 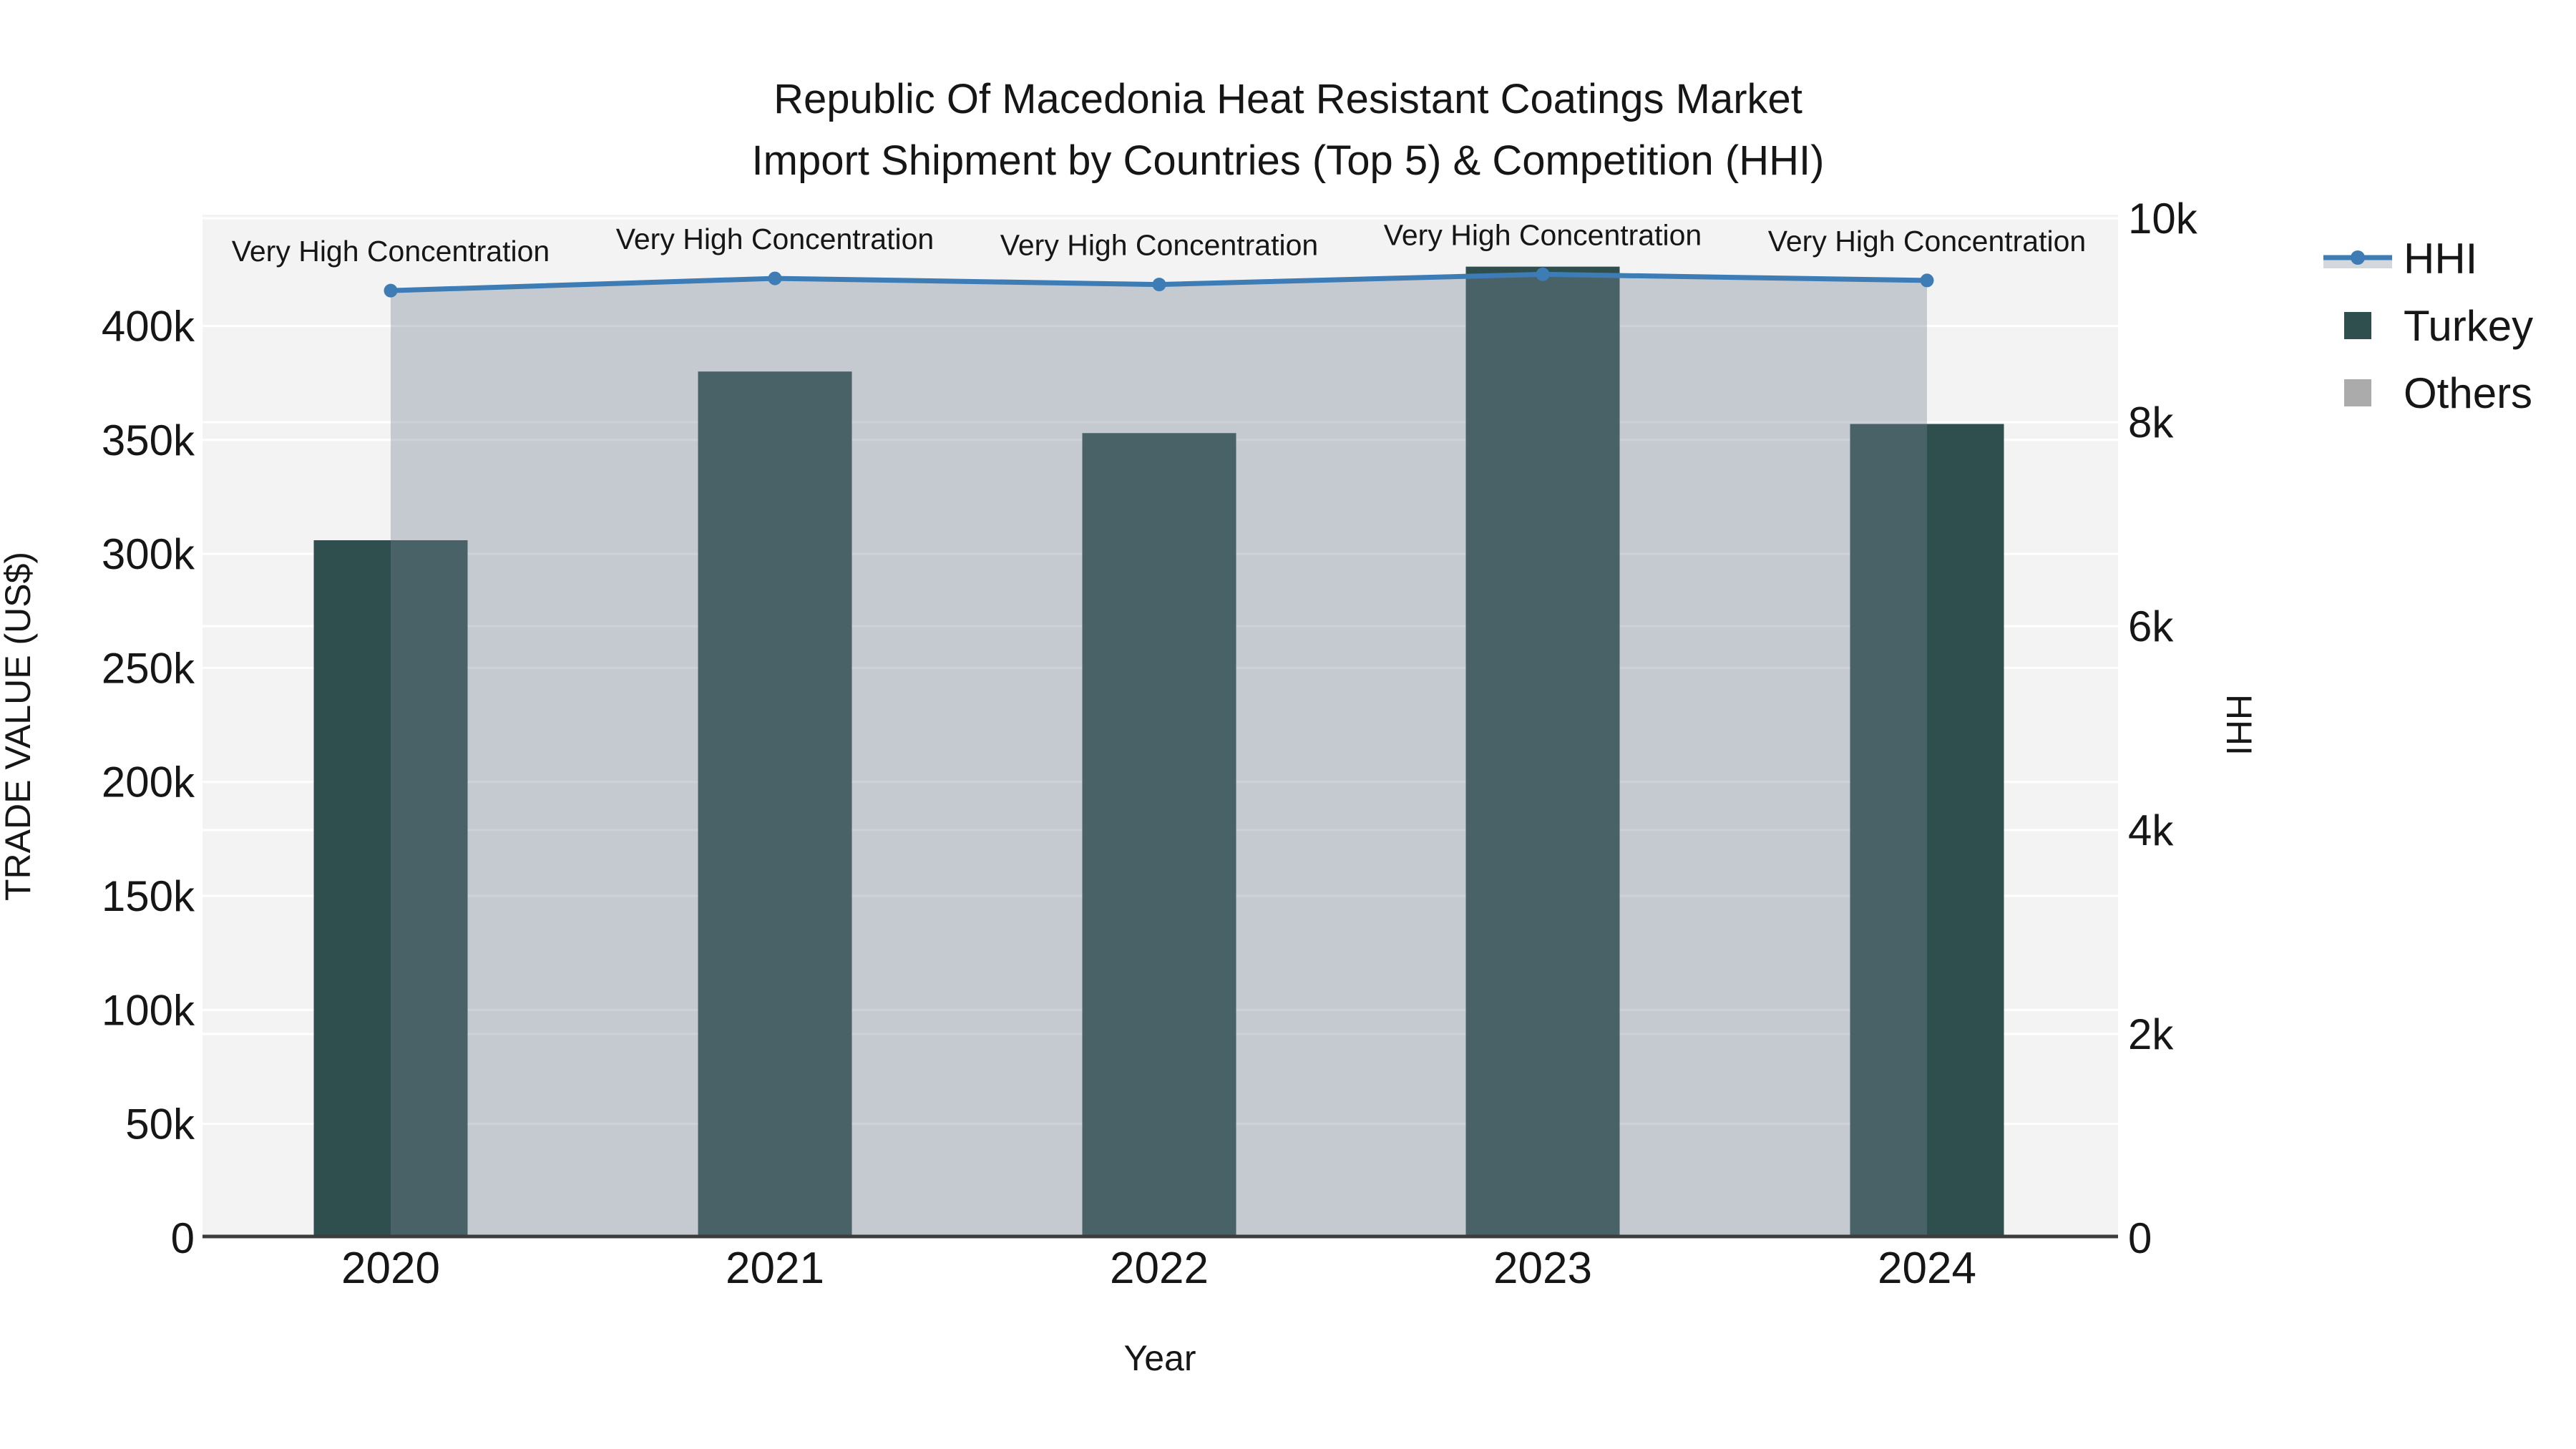 What do you see at coordinates (1159, 835) in the screenshot?
I see `bar-turkey-2022` at bounding box center [1159, 835].